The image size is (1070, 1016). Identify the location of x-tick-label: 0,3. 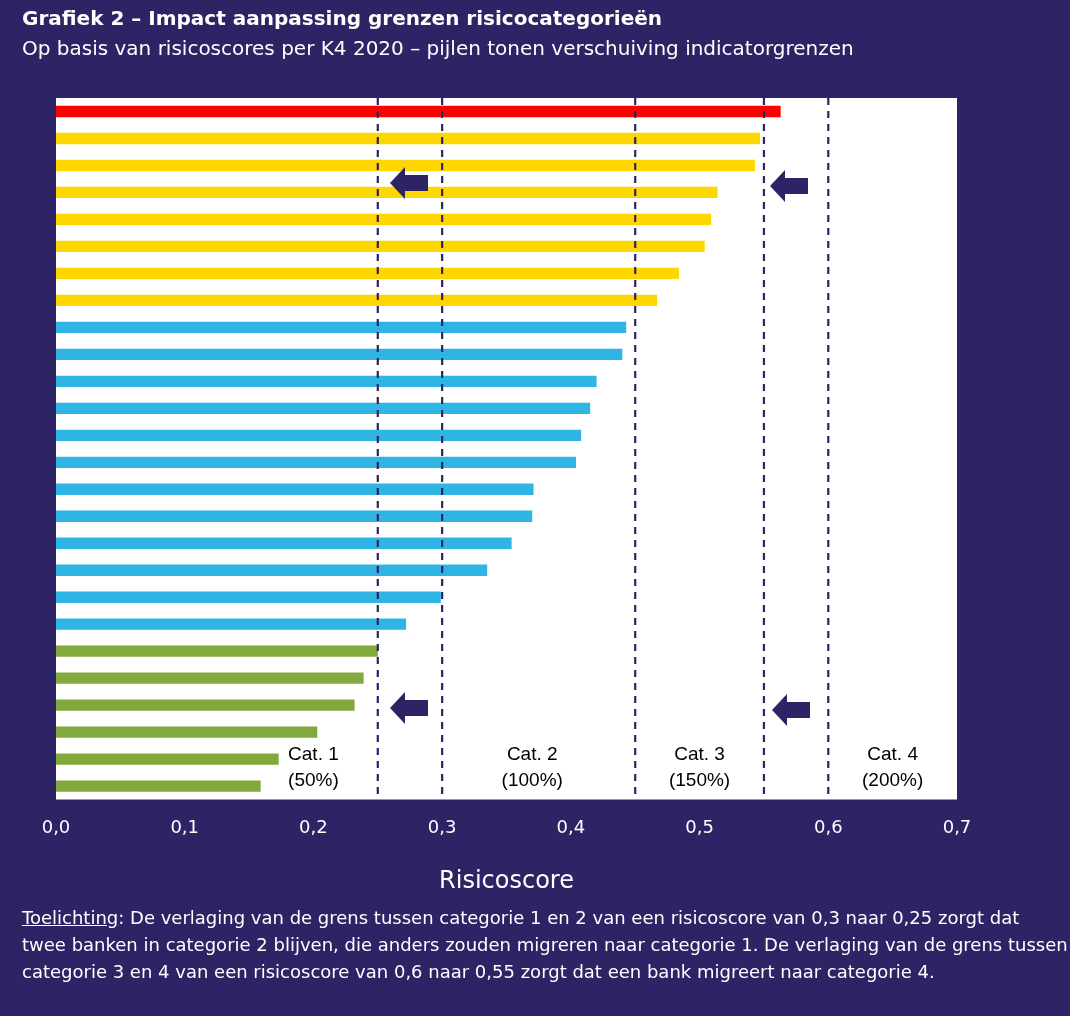
(442, 827).